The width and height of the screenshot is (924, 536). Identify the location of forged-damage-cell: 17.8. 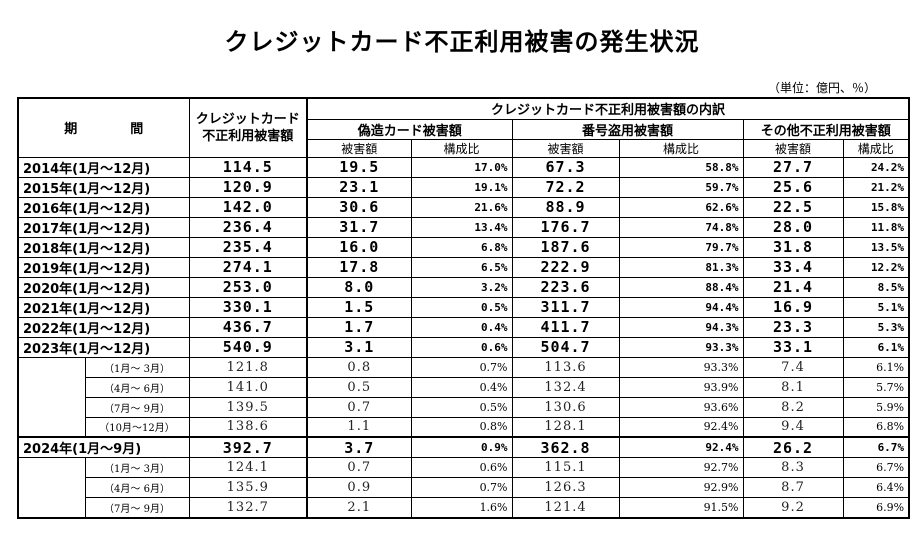
(359, 267).